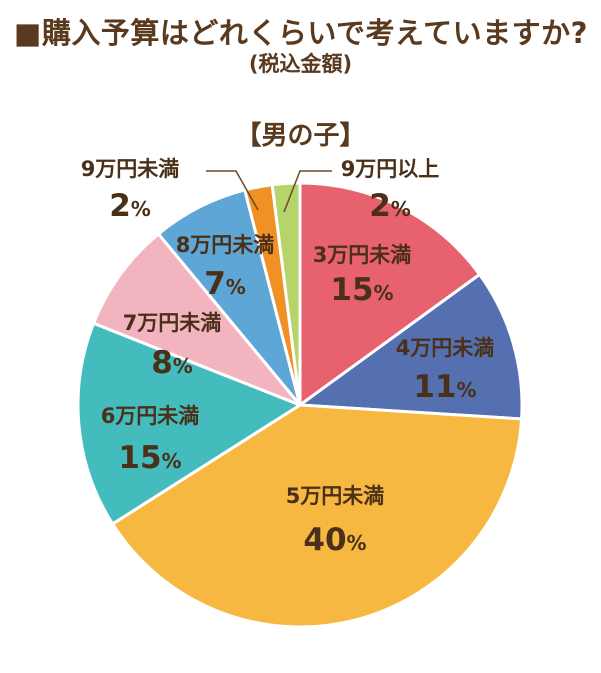  What do you see at coordinates (390, 169) in the screenshot?
I see `slice-label: 9万円以上` at bounding box center [390, 169].